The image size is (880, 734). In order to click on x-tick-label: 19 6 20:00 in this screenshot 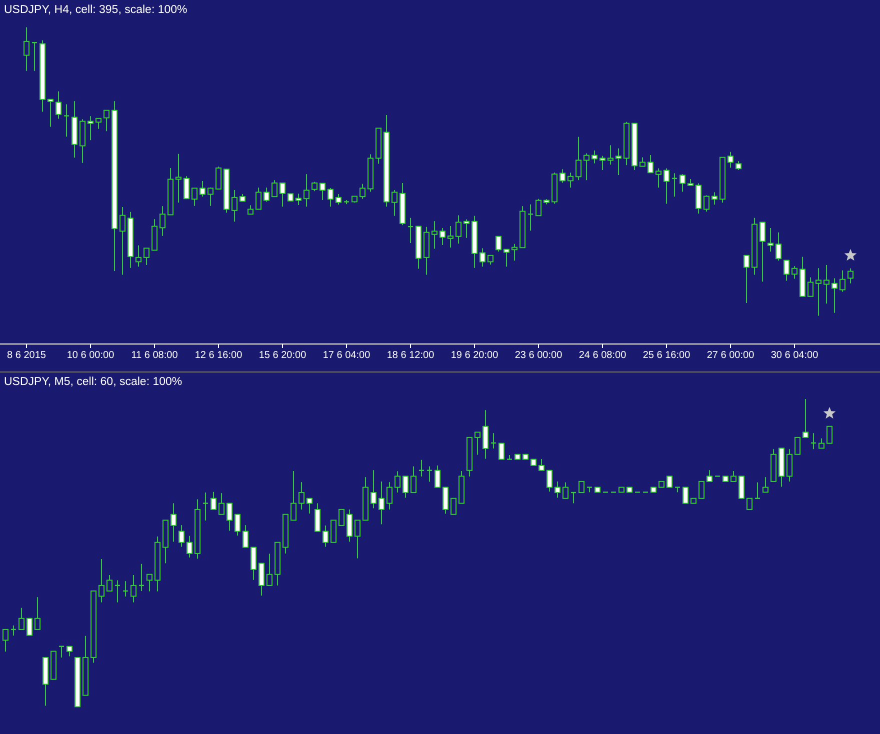, I will do `click(474, 355)`.